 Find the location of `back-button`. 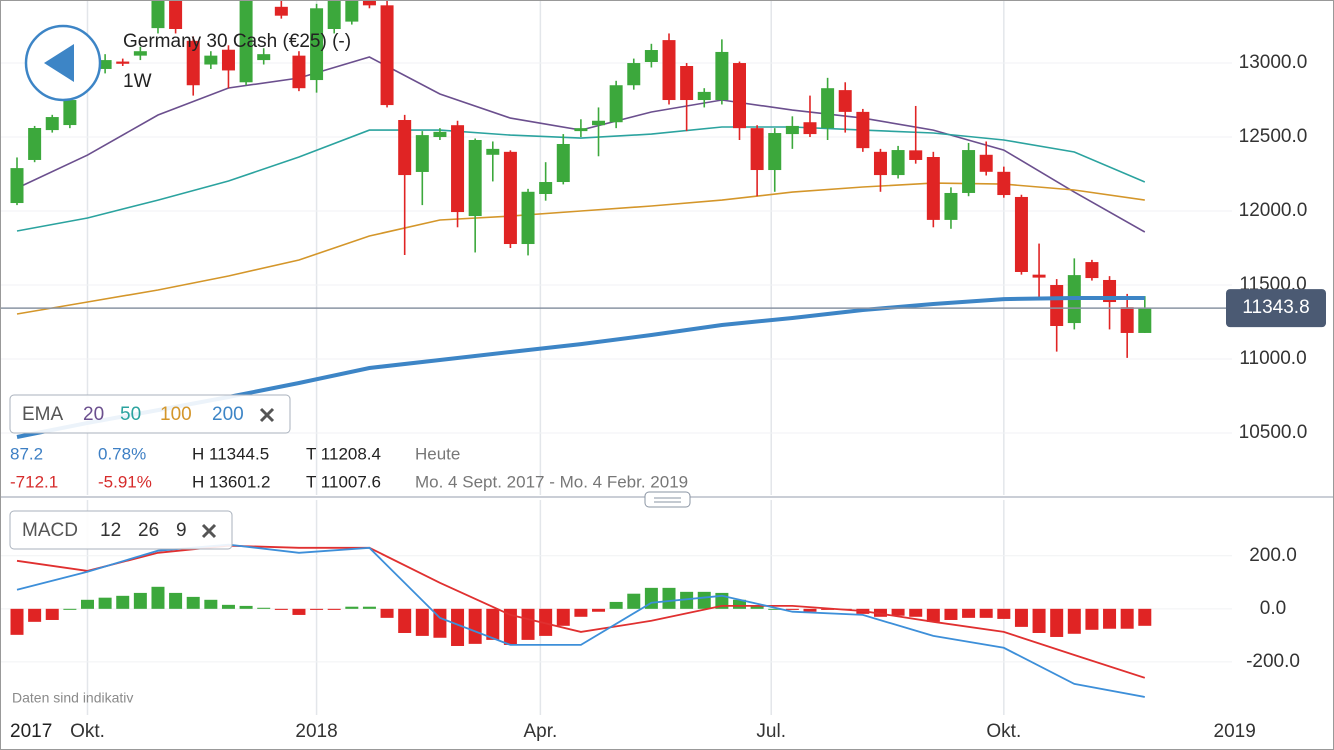

back-button is located at coordinates (63, 63).